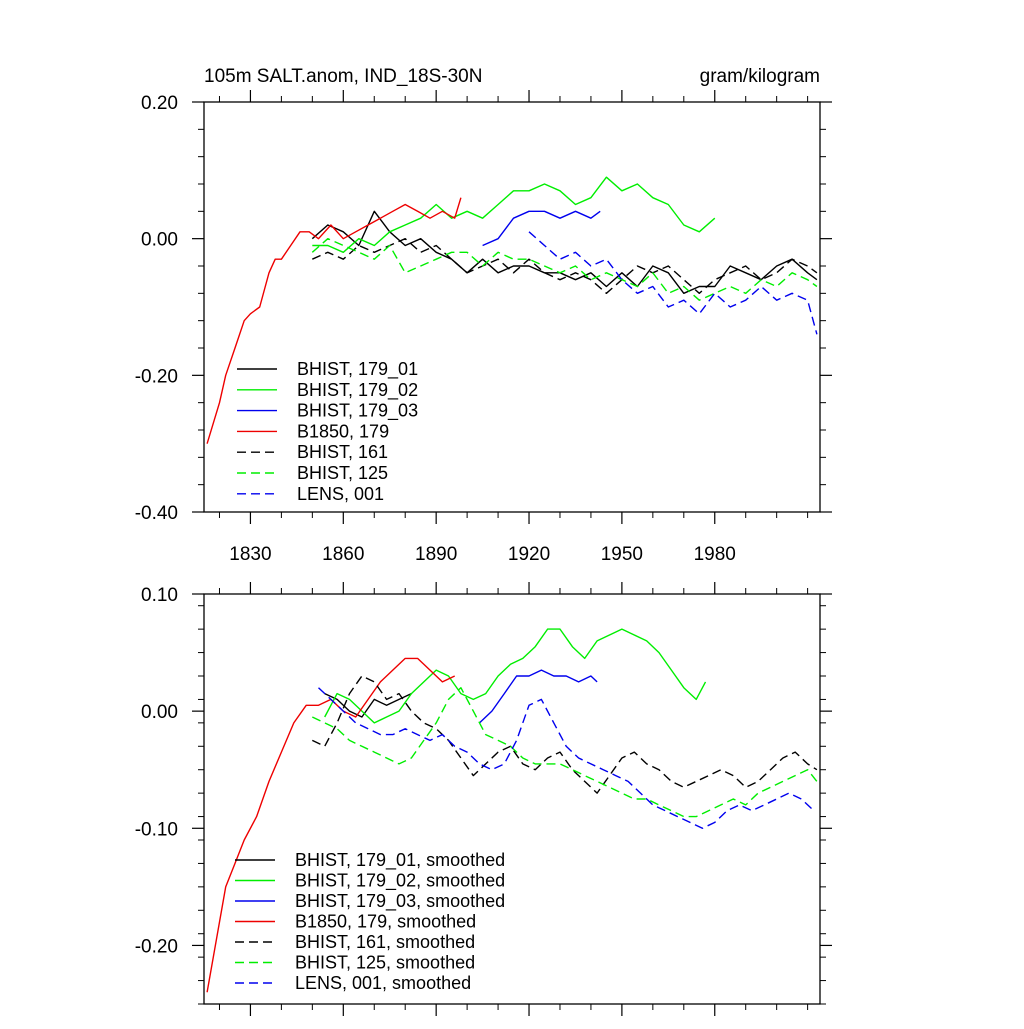 This screenshot has height=1029, width=1024. What do you see at coordinates (250, 554) in the screenshot?
I see `top-x-tick-label: 1830` at bounding box center [250, 554].